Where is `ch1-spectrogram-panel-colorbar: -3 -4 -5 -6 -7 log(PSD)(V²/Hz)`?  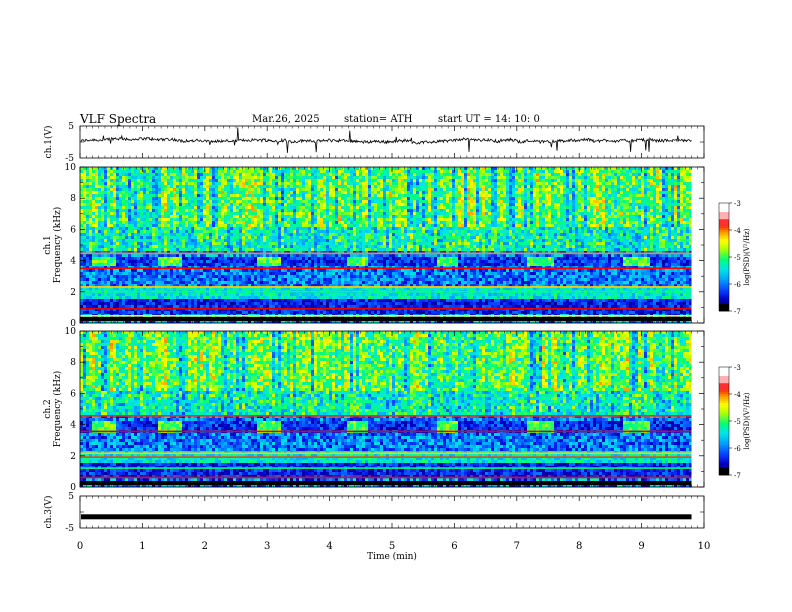
ch1-spectrogram-panel-colorbar: -3 -4 -5 -6 -7 log(PSD)(V²/Hz) is located at coordinates (735, 258).